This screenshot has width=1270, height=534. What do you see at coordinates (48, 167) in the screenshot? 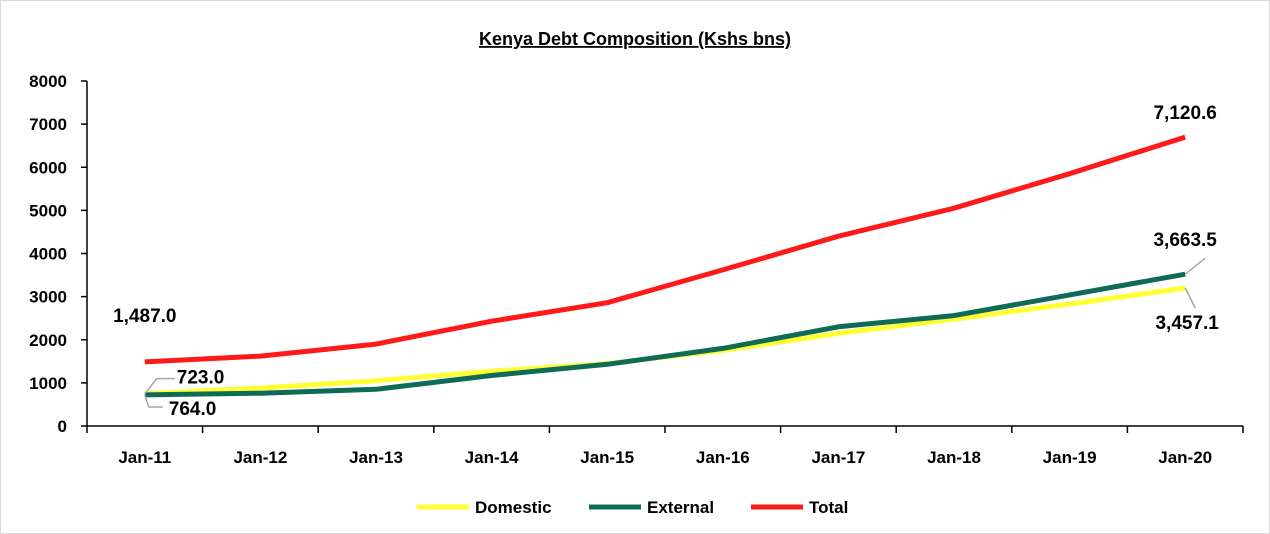
I see `y-tick-label: 6000` at bounding box center [48, 167].